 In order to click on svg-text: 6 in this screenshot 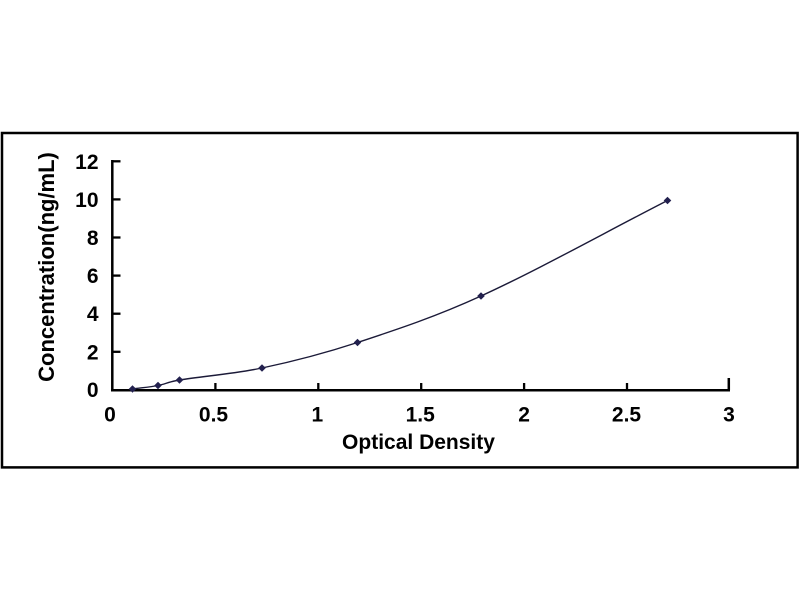, I will do `click(93, 276)`.